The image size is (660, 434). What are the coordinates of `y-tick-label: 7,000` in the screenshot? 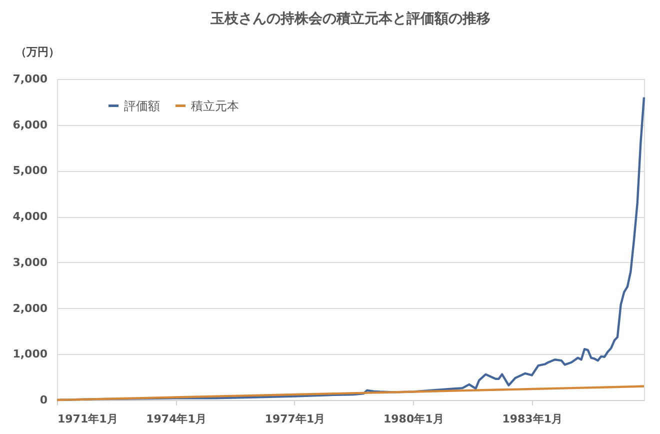 It's located at (30, 79).